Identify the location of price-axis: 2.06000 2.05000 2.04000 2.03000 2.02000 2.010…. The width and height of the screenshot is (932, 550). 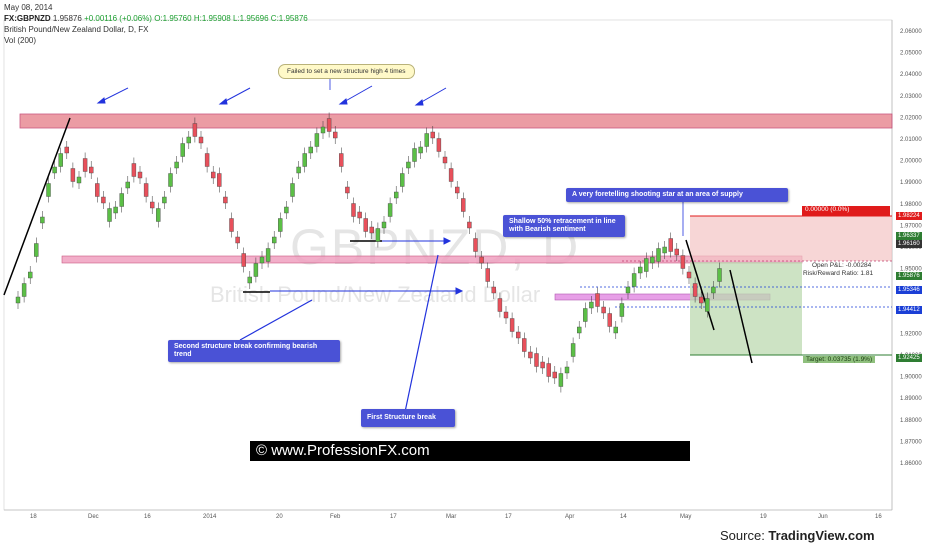
(911, 248).